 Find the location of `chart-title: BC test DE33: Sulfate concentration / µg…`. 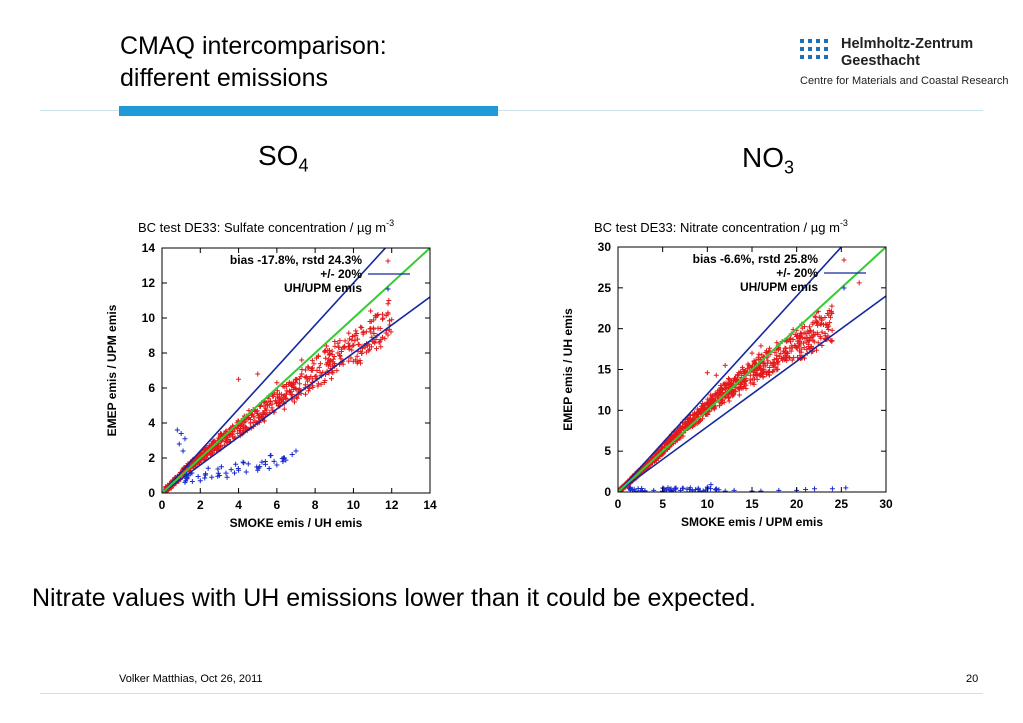

chart-title: BC test DE33: Sulfate concentration / µg… is located at coordinates (266, 226).